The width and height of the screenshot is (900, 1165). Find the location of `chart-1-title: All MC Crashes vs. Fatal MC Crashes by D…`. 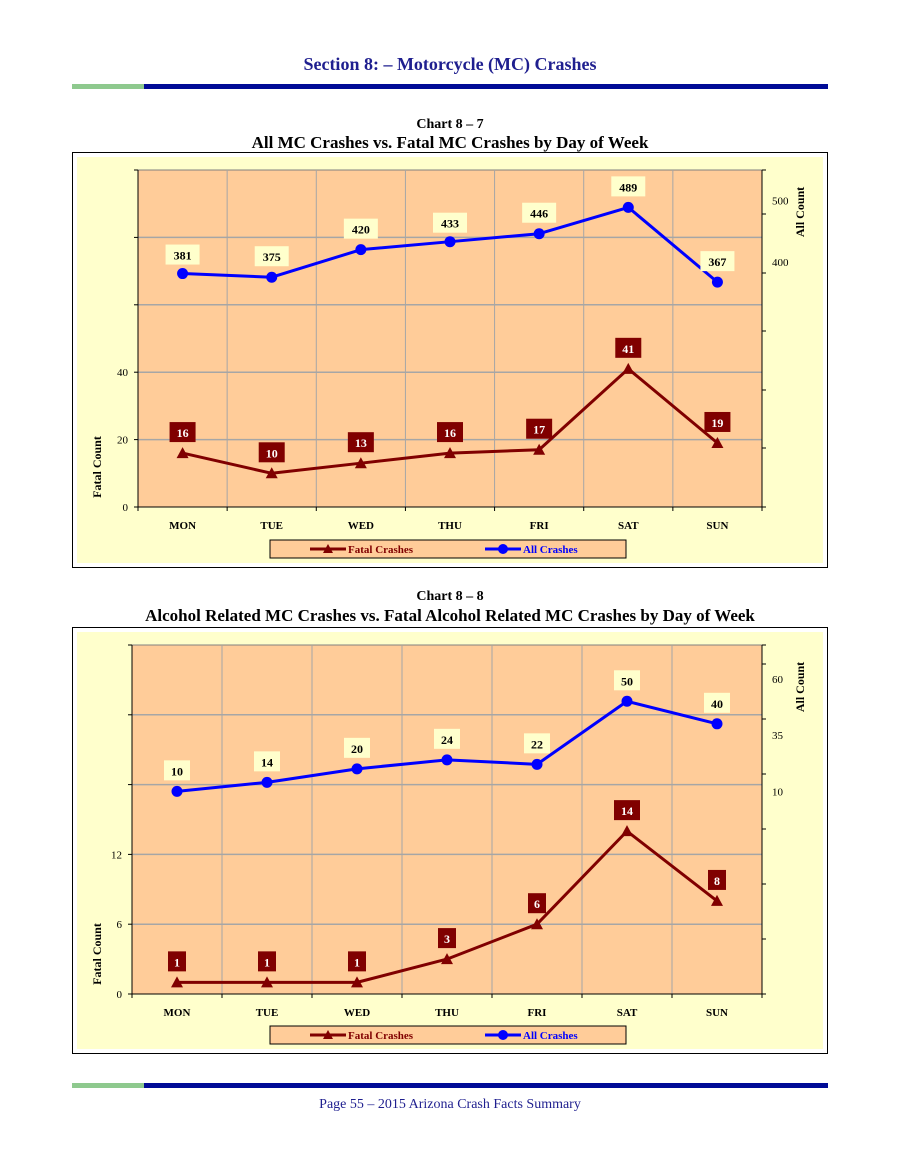

chart-1-title: All MC Crashes vs. Fatal MC Crashes by D… is located at coordinates (450, 142).